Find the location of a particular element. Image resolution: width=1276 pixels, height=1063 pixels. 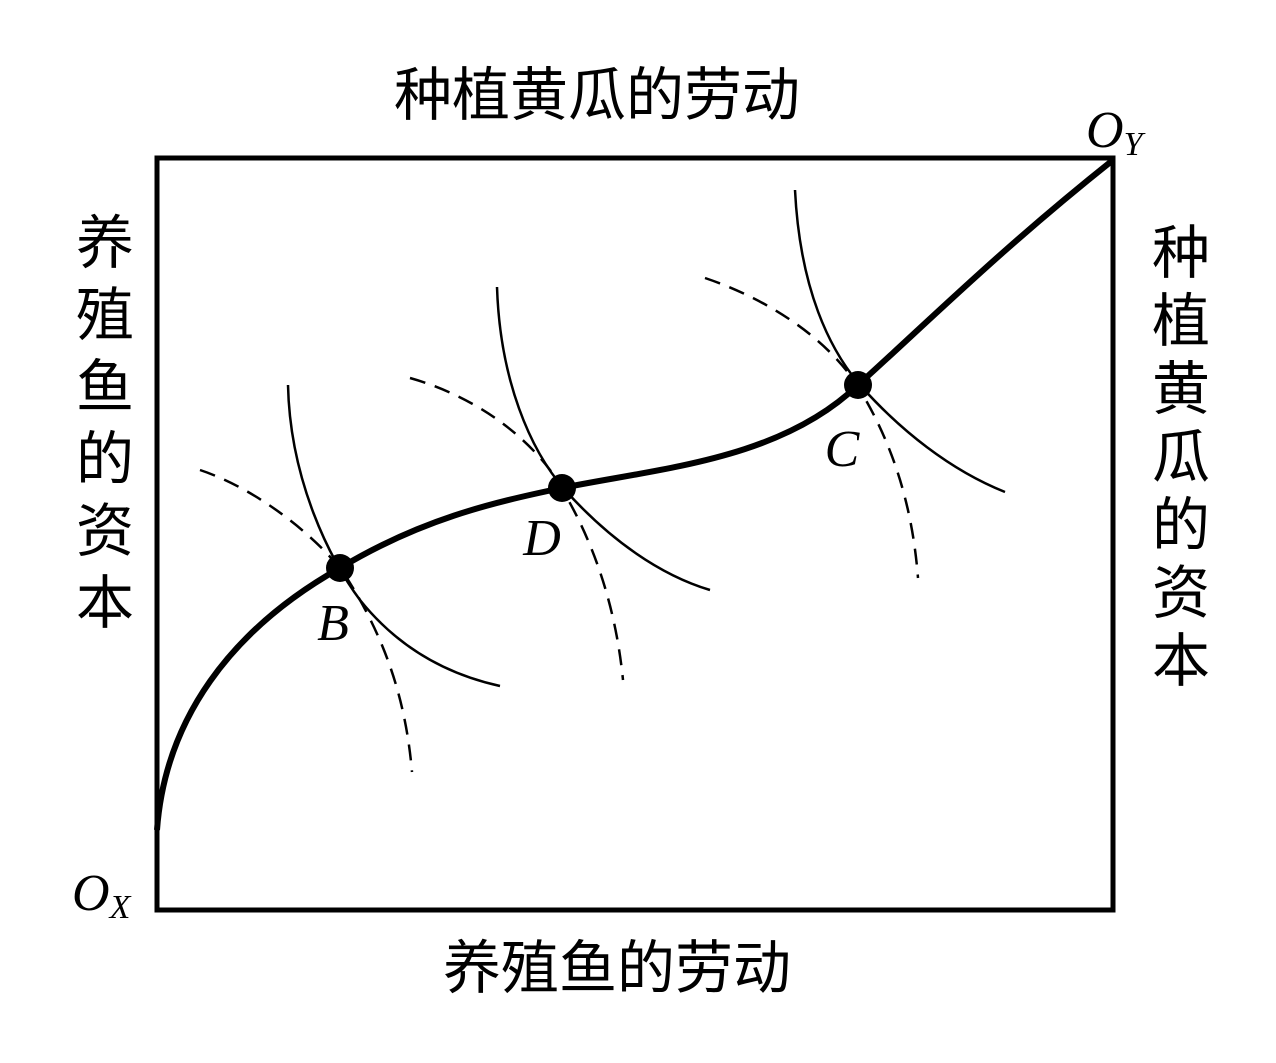

point-label: D is located at coordinates (541, 538).